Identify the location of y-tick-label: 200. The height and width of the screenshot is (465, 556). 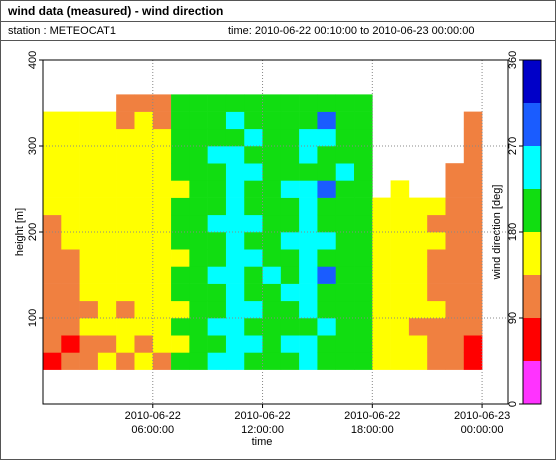
(33, 232).